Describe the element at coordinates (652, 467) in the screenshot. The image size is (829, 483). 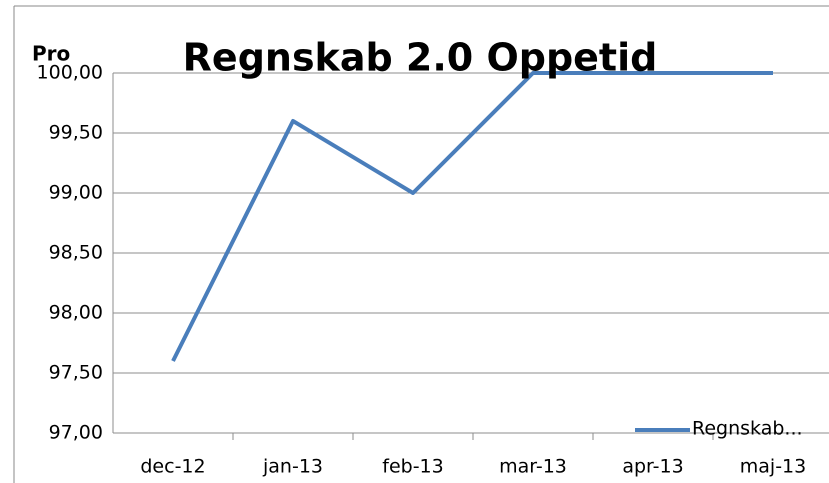
I see `x-tick-label: apr-13` at that location.